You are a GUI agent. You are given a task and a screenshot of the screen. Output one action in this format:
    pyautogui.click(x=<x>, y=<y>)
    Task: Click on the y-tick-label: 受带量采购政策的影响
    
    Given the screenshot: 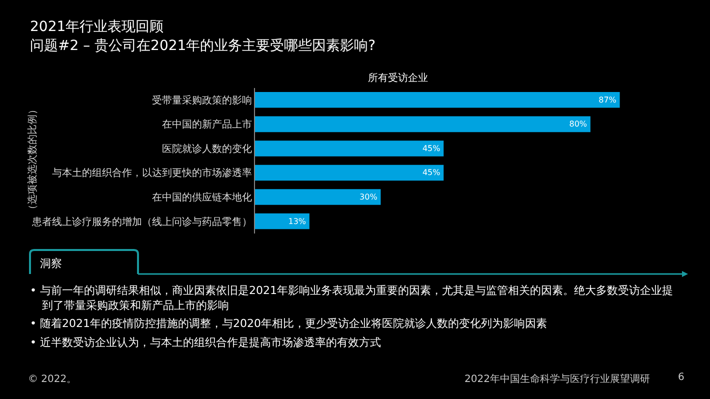 What is the action you would take?
    pyautogui.click(x=202, y=100)
    